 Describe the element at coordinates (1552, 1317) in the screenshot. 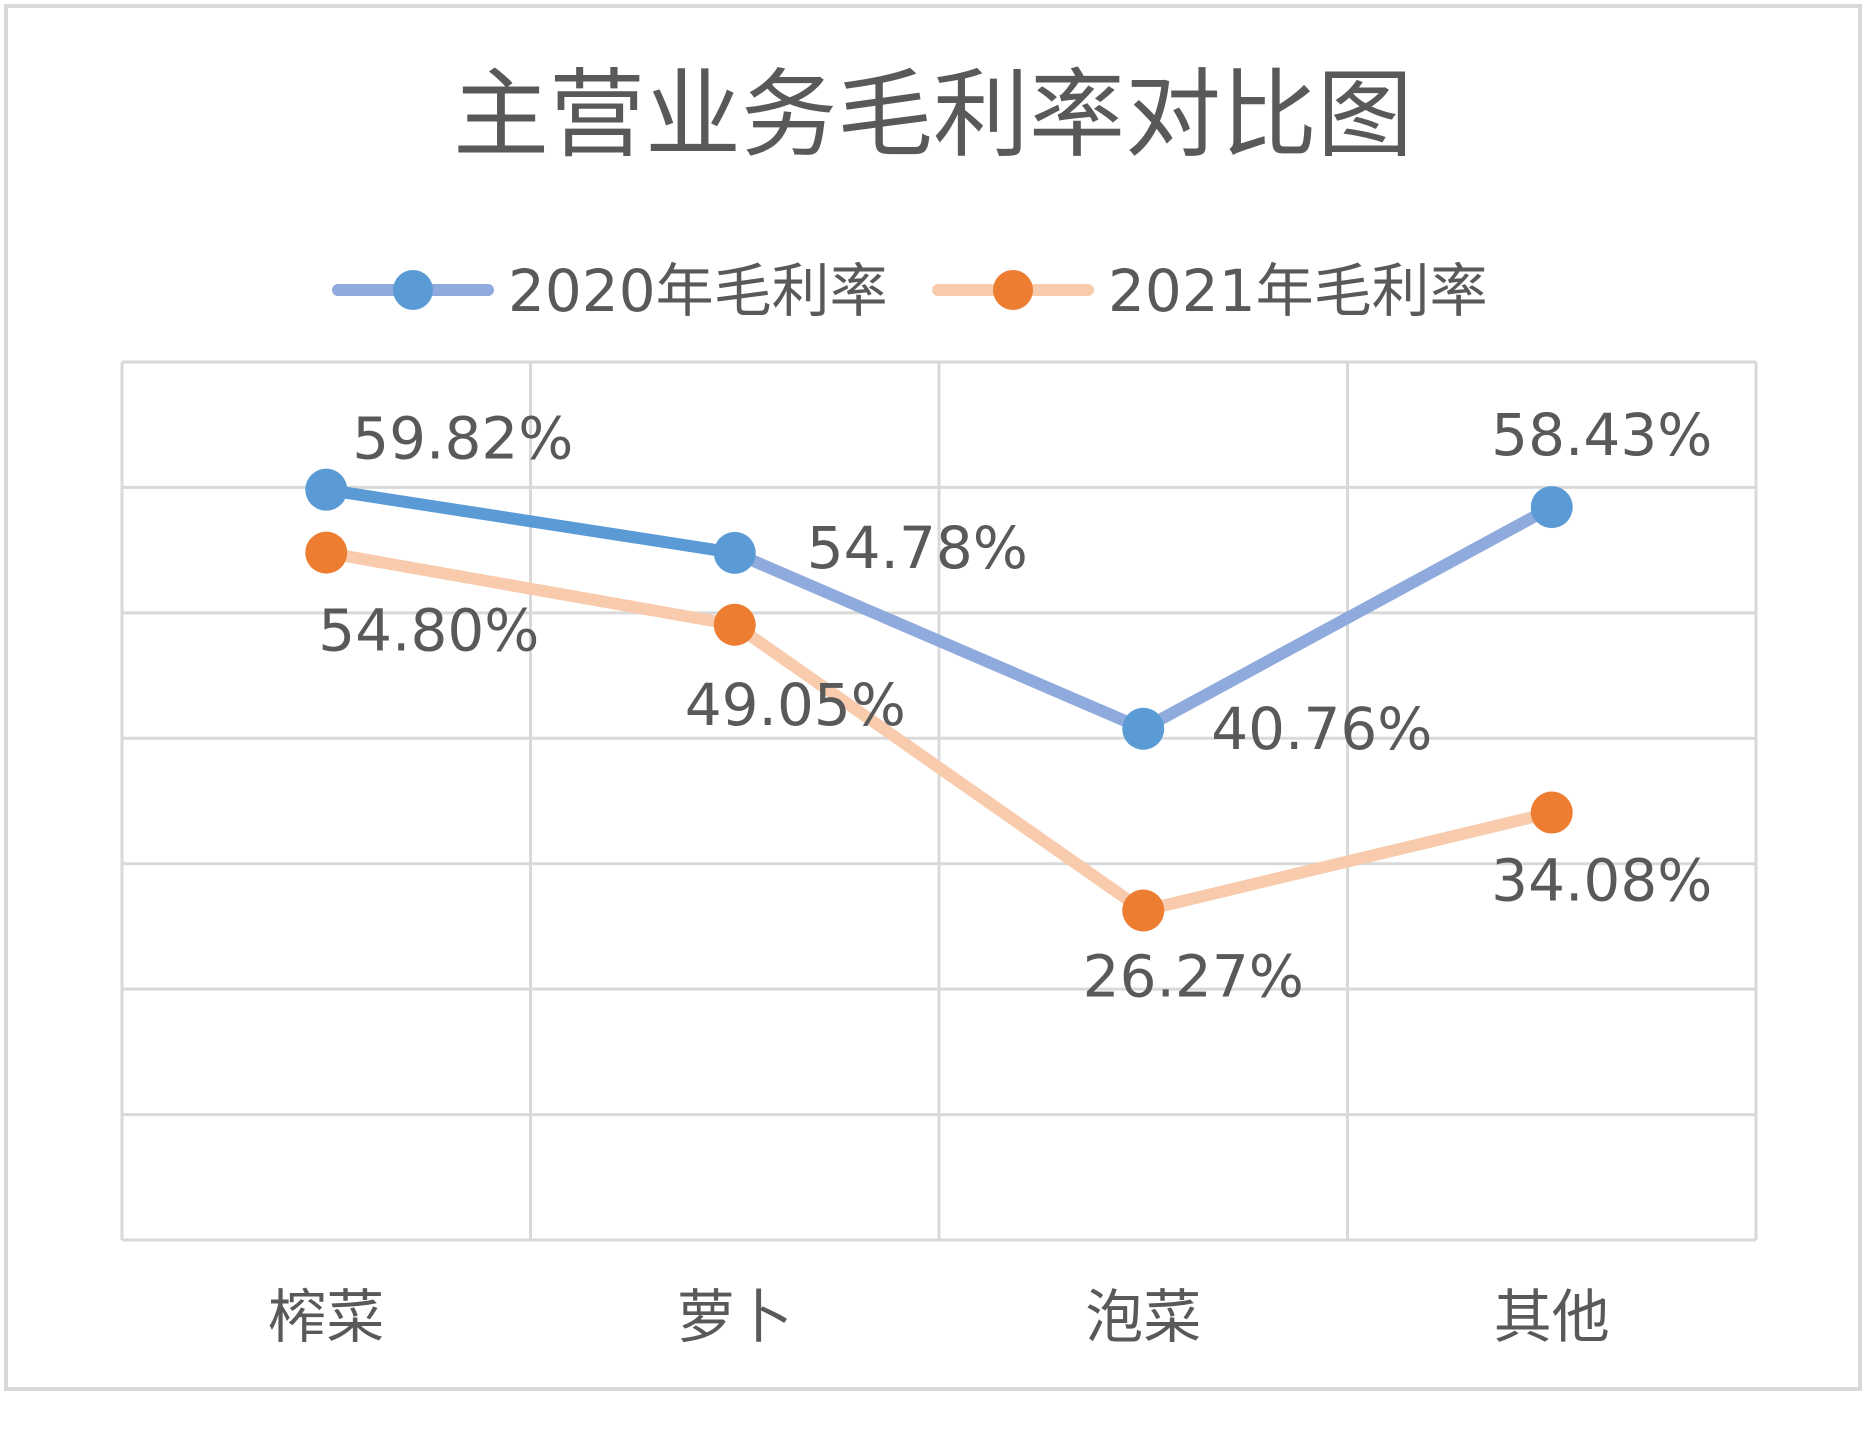

I see `x-tick-label: 其他` at that location.